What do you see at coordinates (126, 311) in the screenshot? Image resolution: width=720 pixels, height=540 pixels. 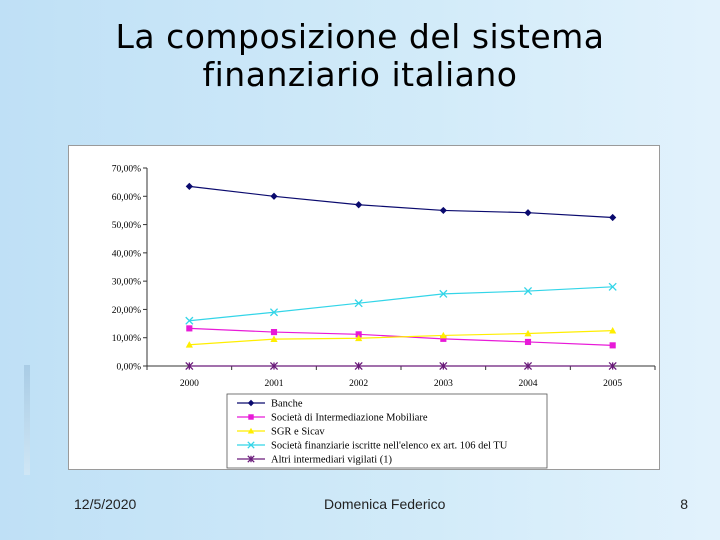 I see `y-tick-label: 20,00%` at bounding box center [126, 311].